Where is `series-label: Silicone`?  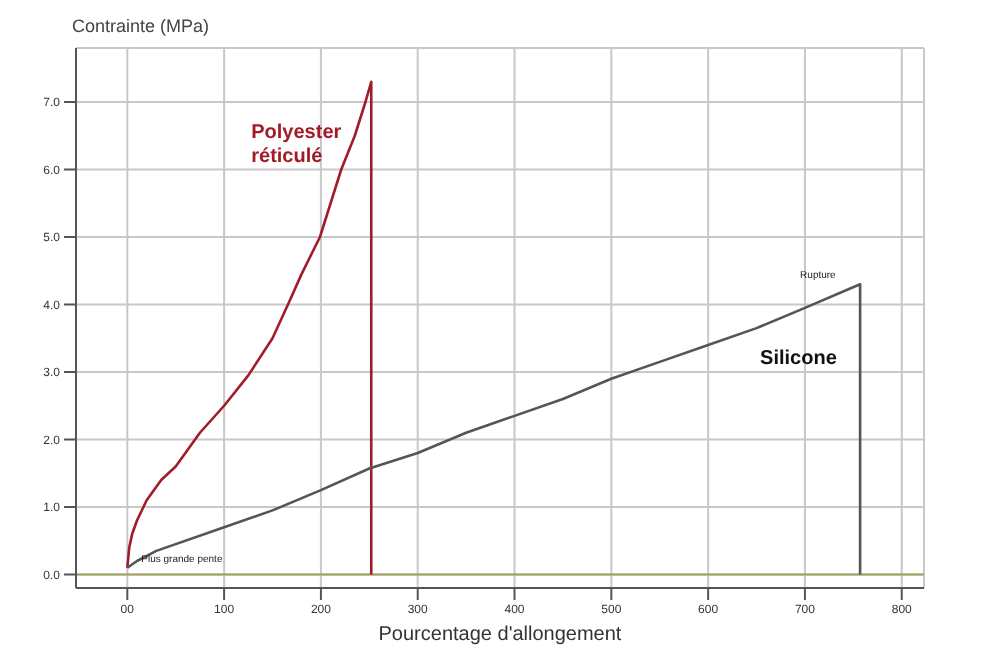
series-label: Silicone is located at coordinates (799, 359).